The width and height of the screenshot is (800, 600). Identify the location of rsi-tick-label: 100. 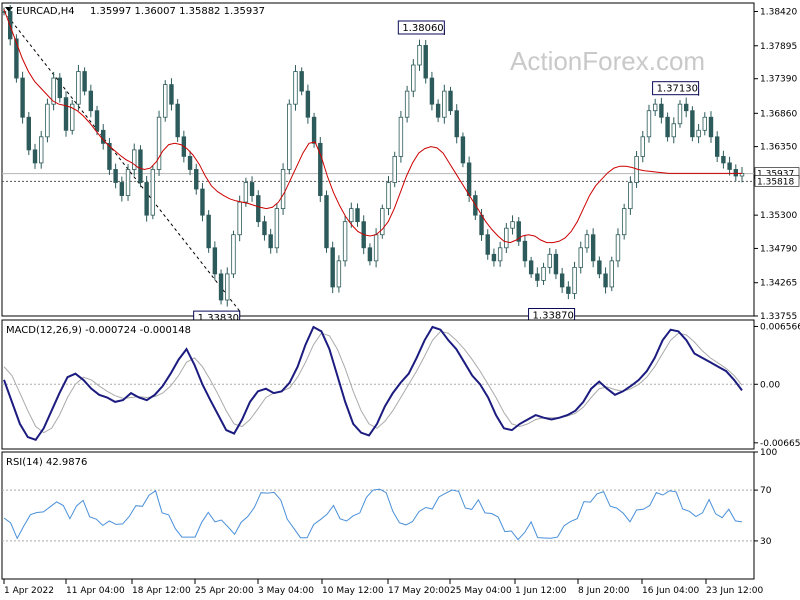
(768, 453).